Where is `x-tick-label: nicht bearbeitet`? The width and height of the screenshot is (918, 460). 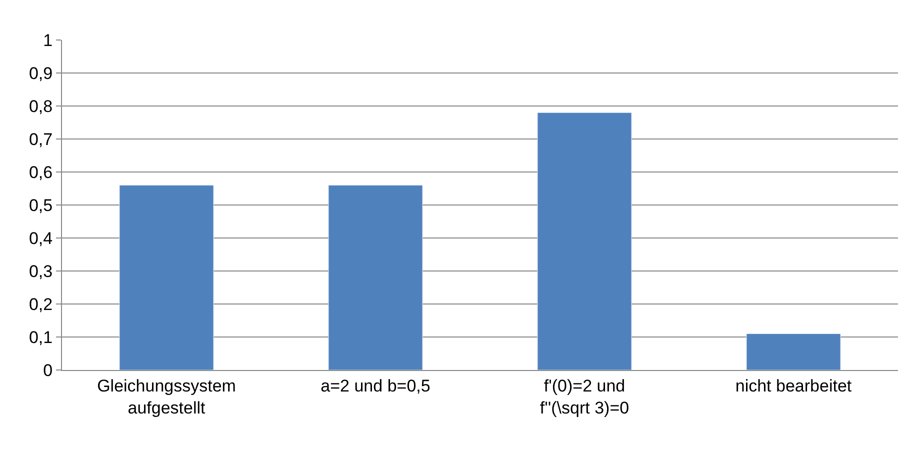
x-tick-label: nicht bearbeitet is located at coordinates (793, 386).